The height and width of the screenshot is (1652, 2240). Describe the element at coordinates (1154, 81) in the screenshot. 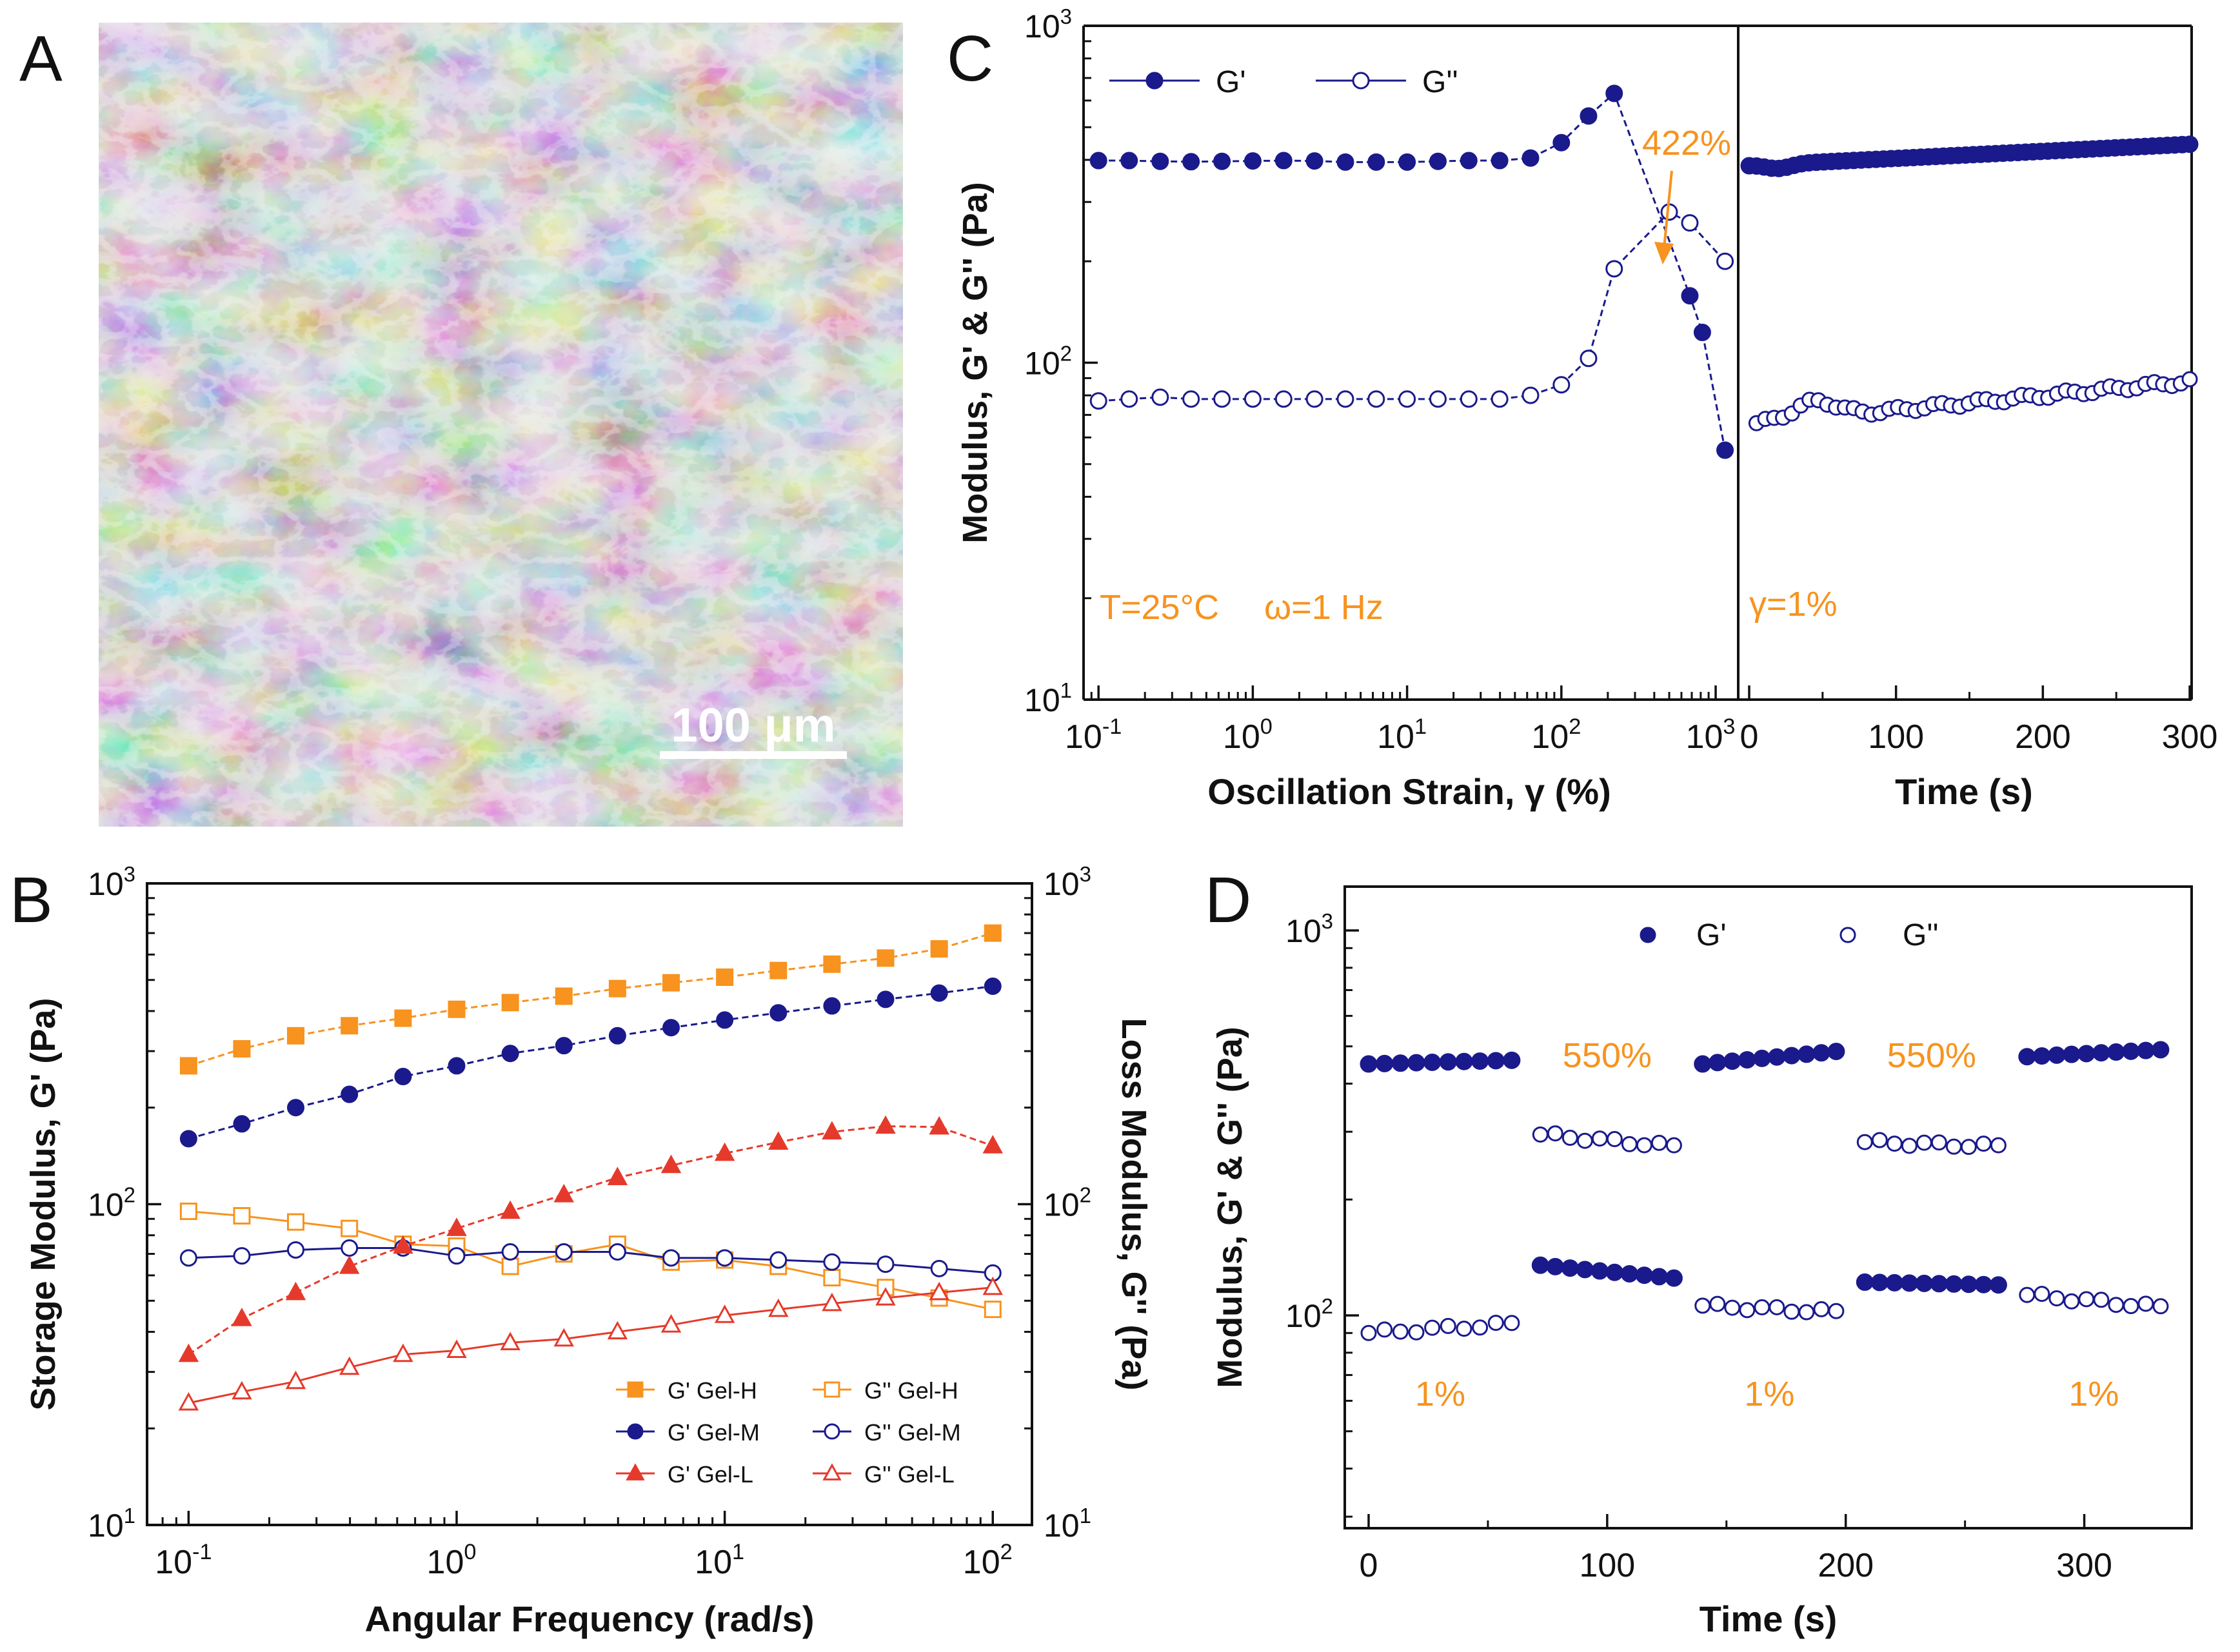

I see `legend-marker` at that location.